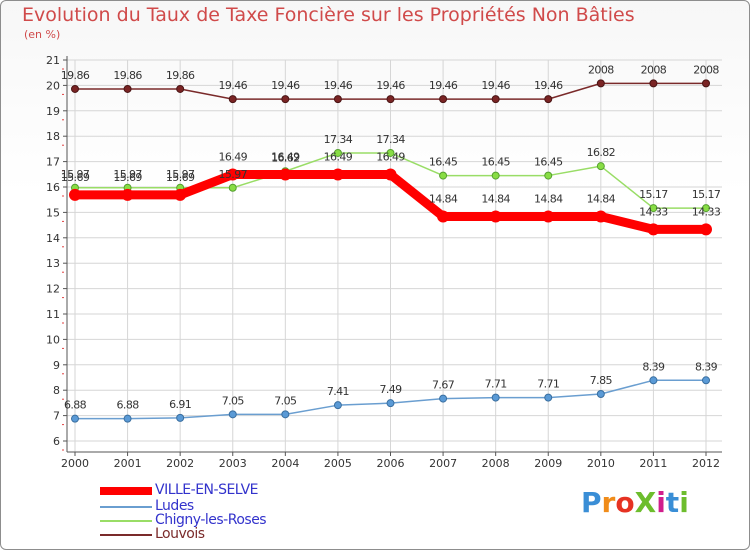  Describe the element at coordinates (338, 463) in the screenshot. I see `x-tick-label: 2005` at that location.